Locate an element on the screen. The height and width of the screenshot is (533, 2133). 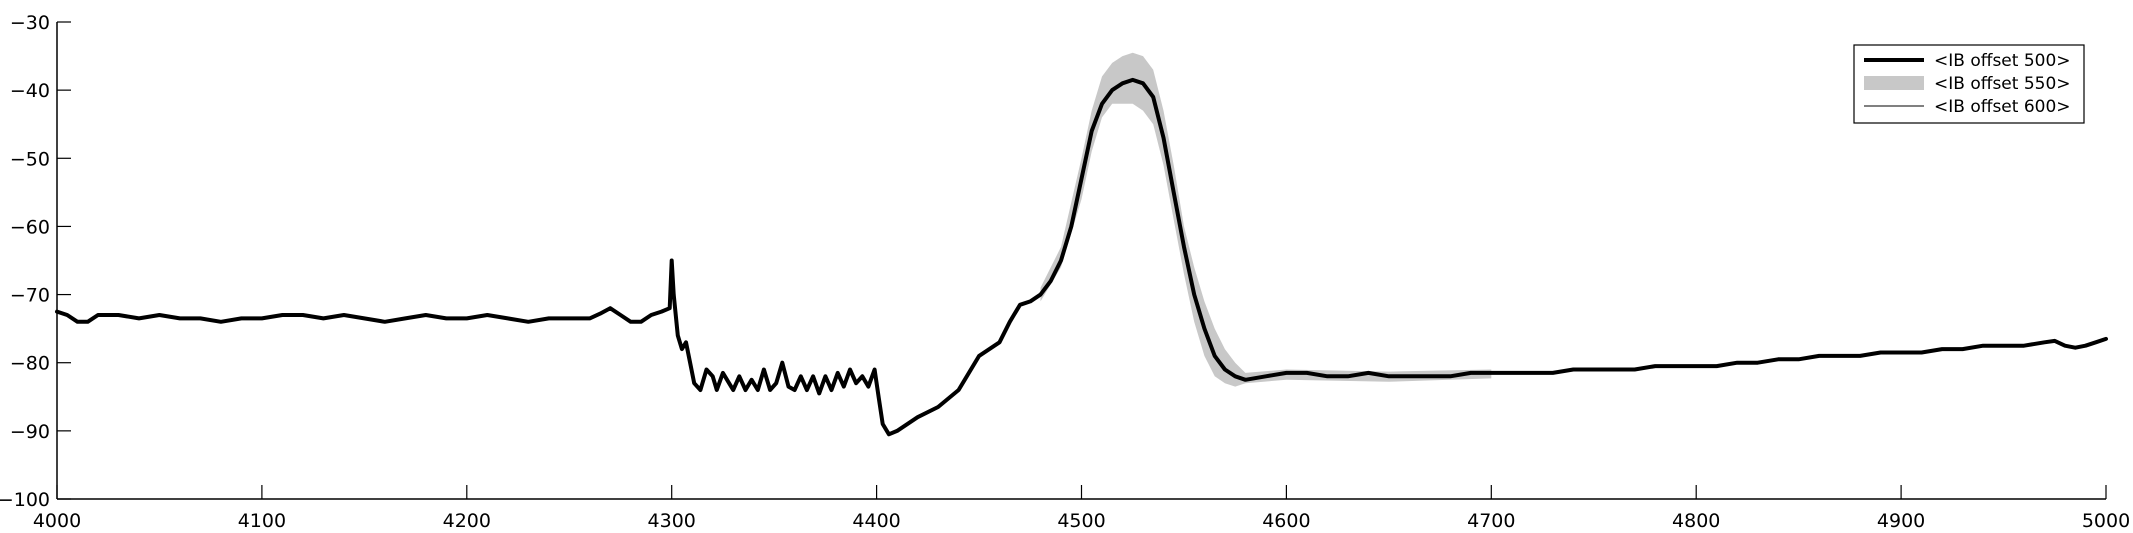
x-tick-label: 4500 is located at coordinates (1081, 521).